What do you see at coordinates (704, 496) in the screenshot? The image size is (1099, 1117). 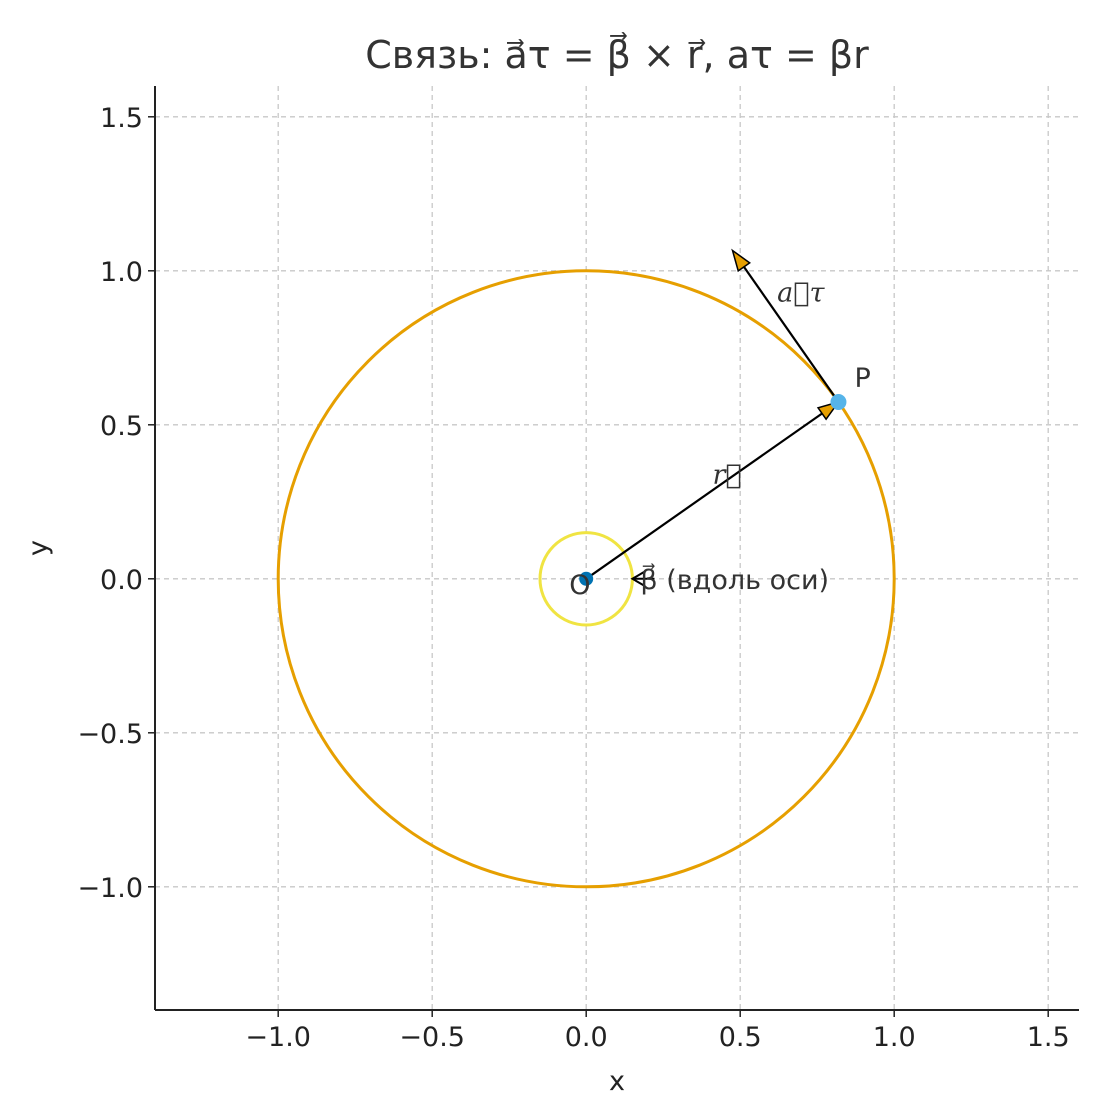 I see `vector-r-shaft` at bounding box center [704, 496].